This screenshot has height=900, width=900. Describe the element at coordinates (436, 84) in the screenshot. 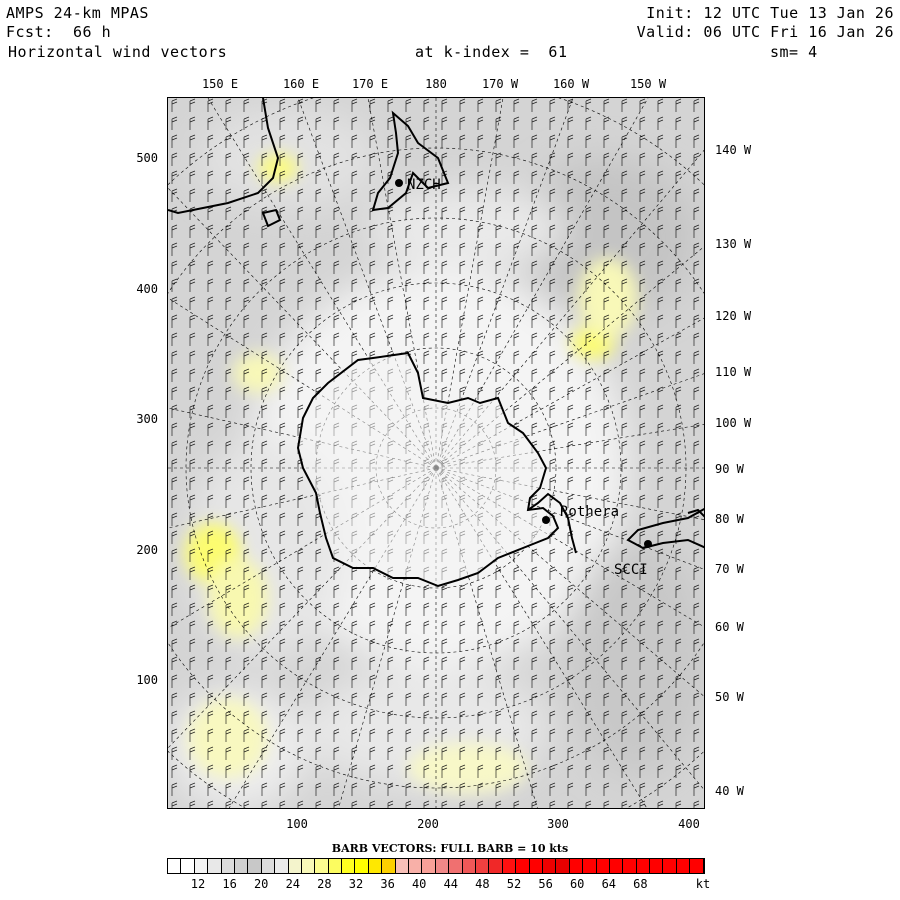

I see `lon-label-top: 180` at that location.